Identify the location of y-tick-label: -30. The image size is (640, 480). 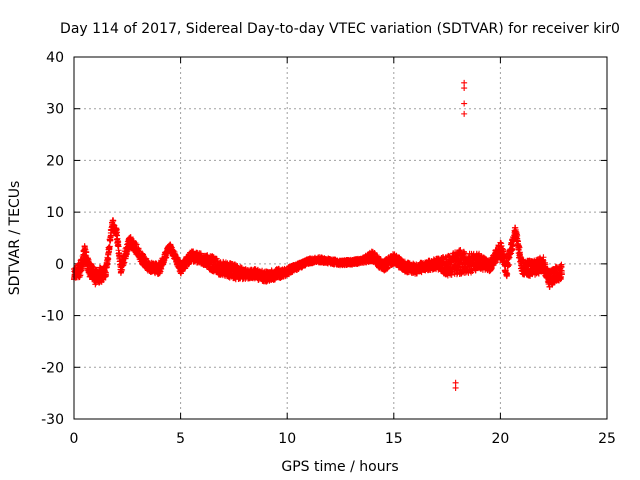
(52, 420).